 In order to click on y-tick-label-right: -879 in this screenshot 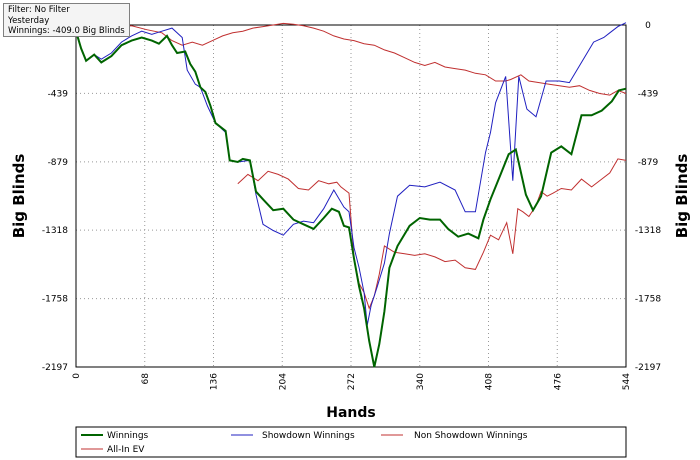, I will do `click(648, 163)`.